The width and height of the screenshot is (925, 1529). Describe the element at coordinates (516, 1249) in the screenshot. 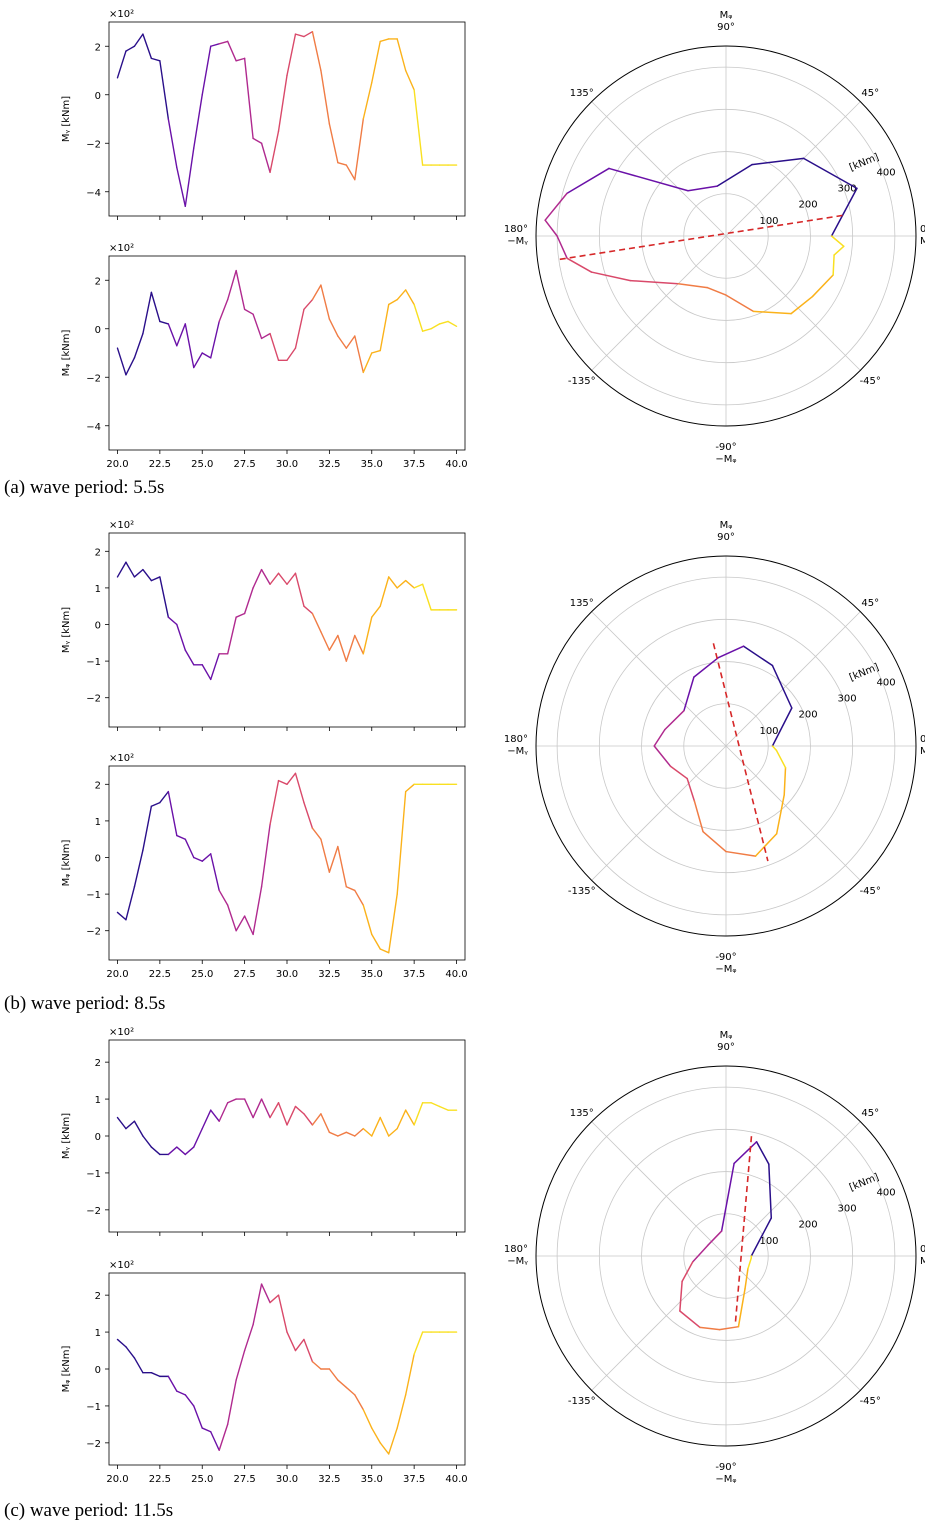

I see `polar-angle-label: 180°` at that location.